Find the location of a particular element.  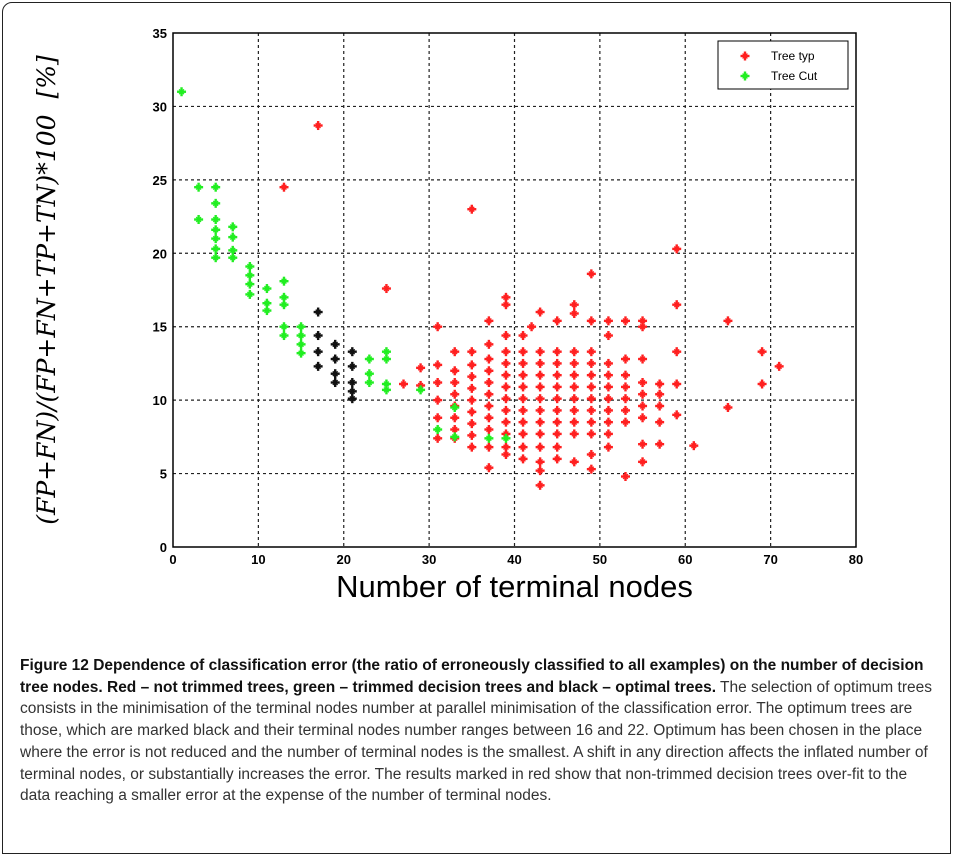

y-axis-label: (FP+FN)/(FP+FN+TP+TN)*100 [%] is located at coordinates (46, 290).